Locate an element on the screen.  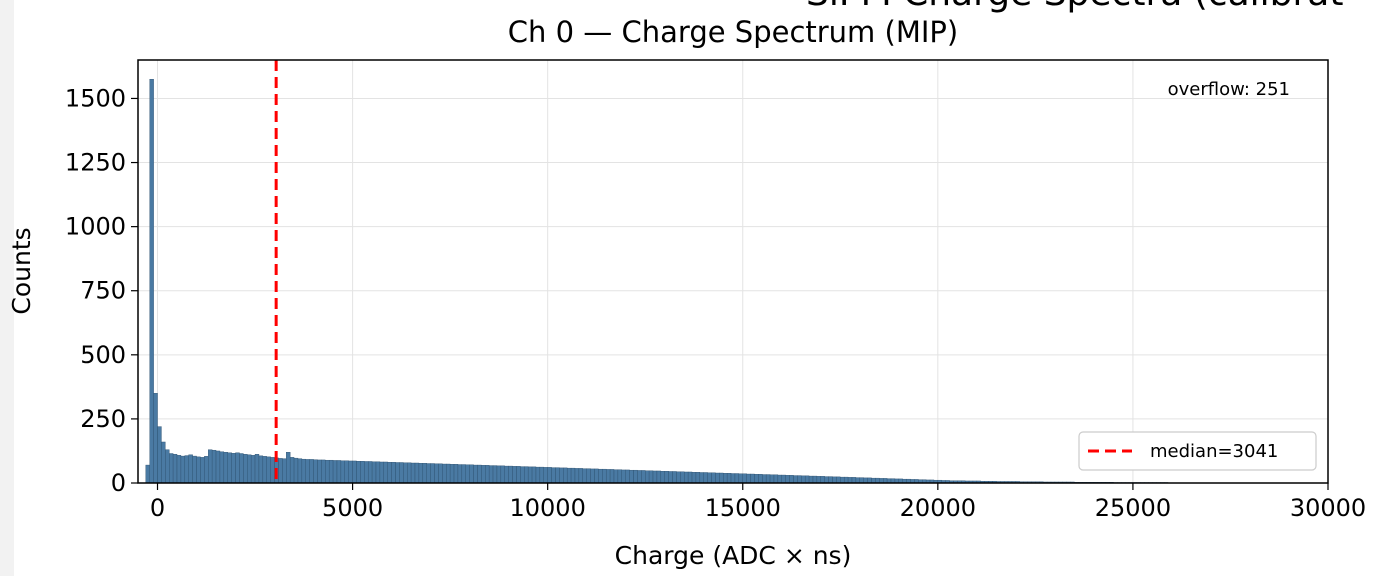
y-tick-label: 1500 is located at coordinates (95, 98).